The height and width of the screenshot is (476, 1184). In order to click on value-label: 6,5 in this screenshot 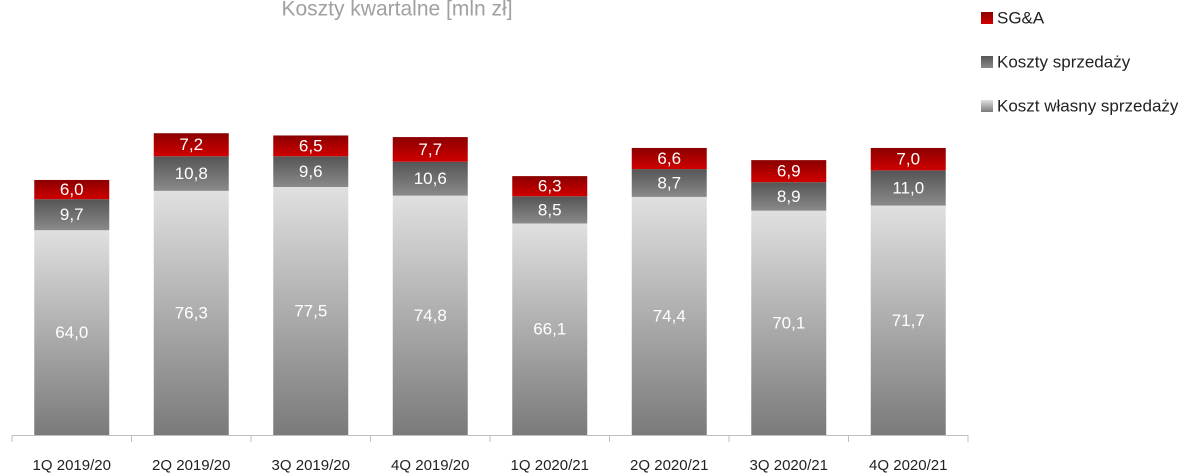, I will do `click(311, 145)`.